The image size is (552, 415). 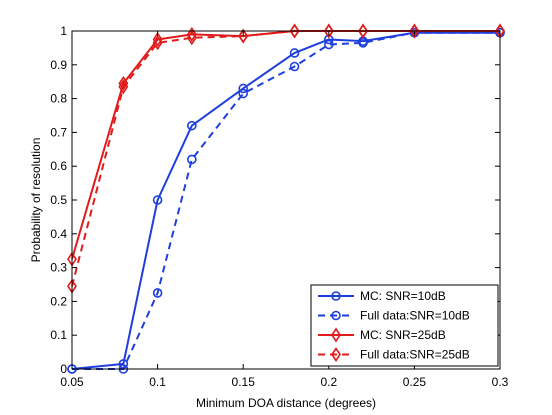 I want to click on y-axis-label: Probability of resolution, so click(x=36, y=200).